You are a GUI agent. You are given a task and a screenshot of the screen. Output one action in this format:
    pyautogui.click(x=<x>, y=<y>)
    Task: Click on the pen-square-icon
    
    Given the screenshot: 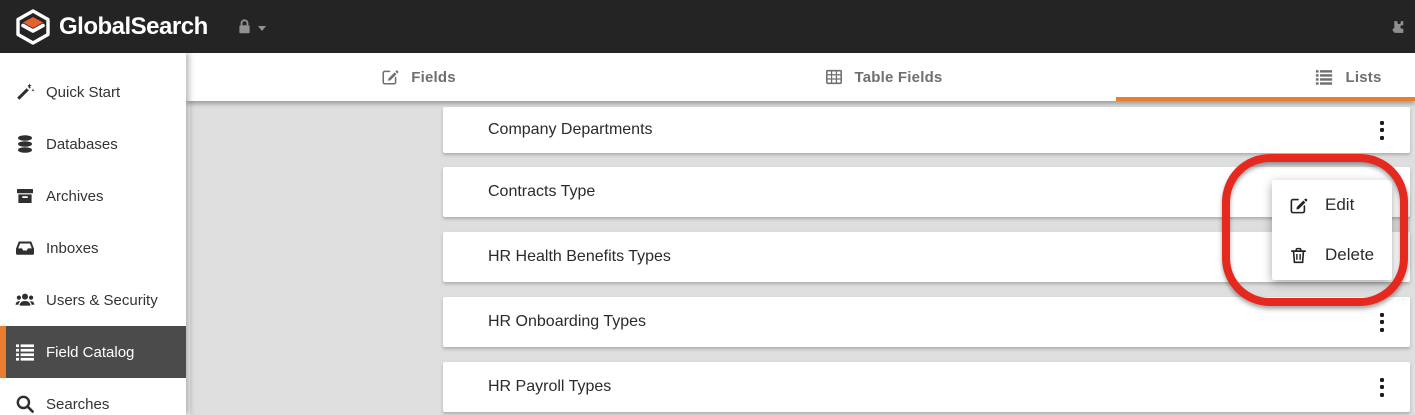 What is the action you would take?
    pyautogui.click(x=390, y=77)
    